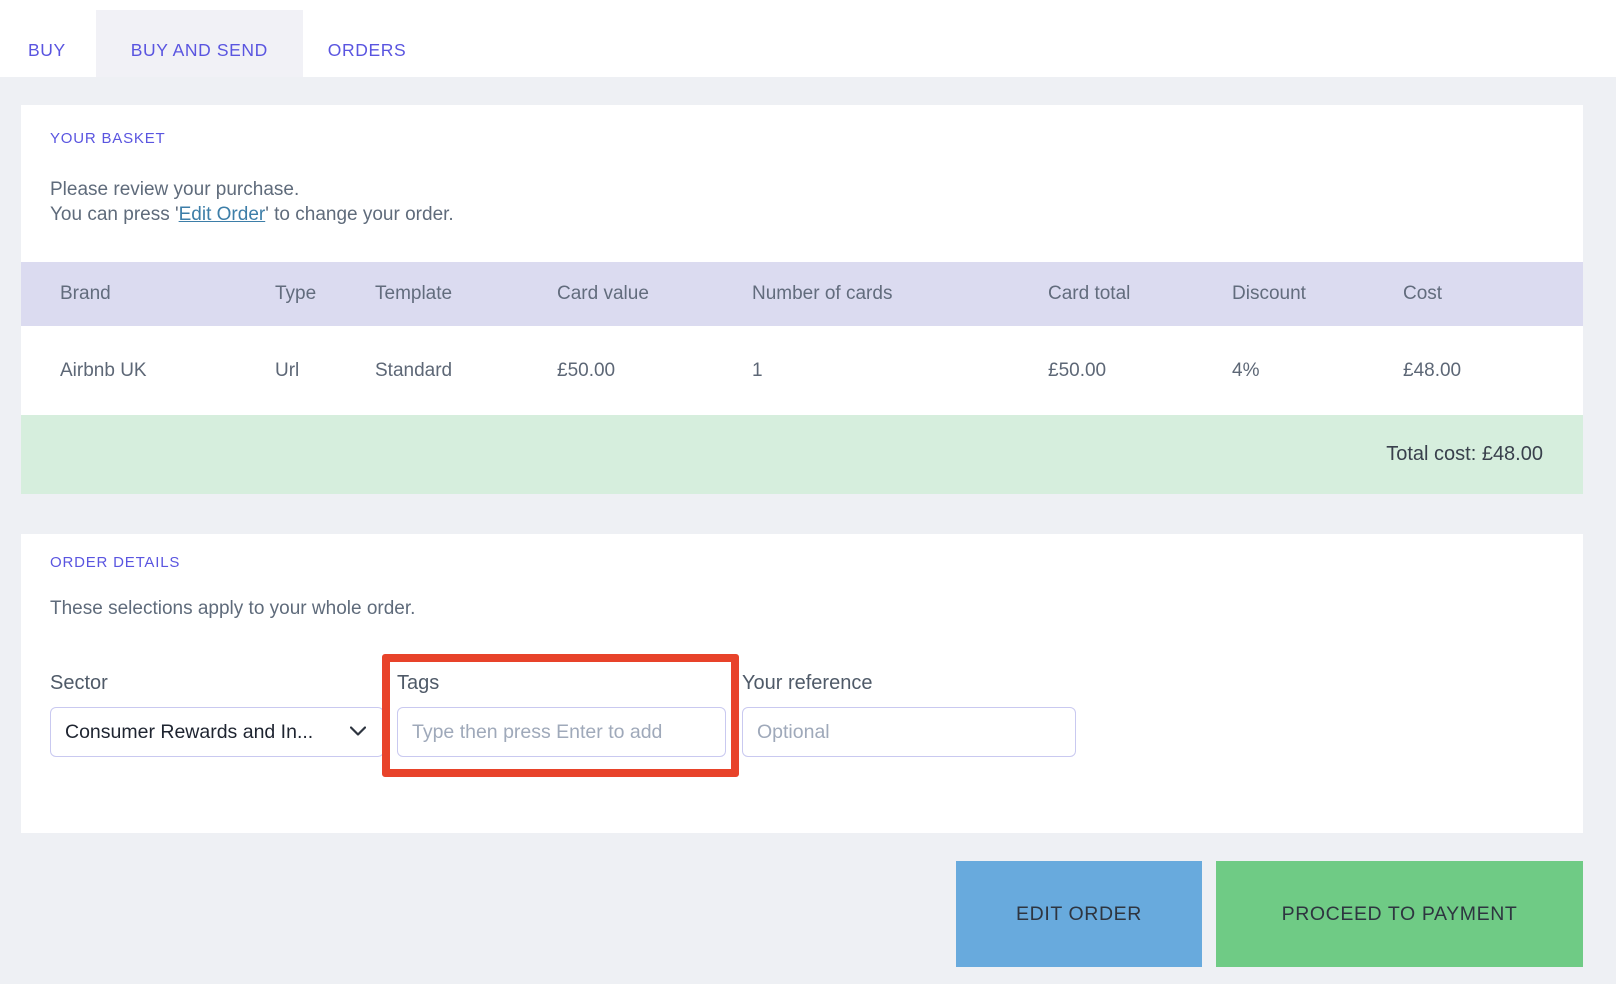  Describe the element at coordinates (822, 293) in the screenshot. I see `col-header-number-of-cards: Number of cards` at that location.